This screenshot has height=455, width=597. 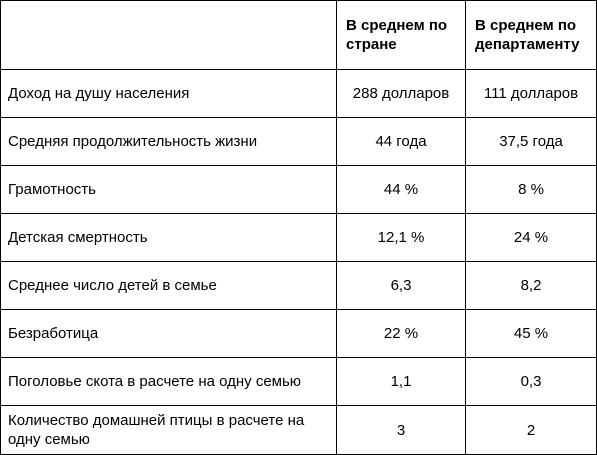 I want to click on department-value: 24 %, so click(x=531, y=237).